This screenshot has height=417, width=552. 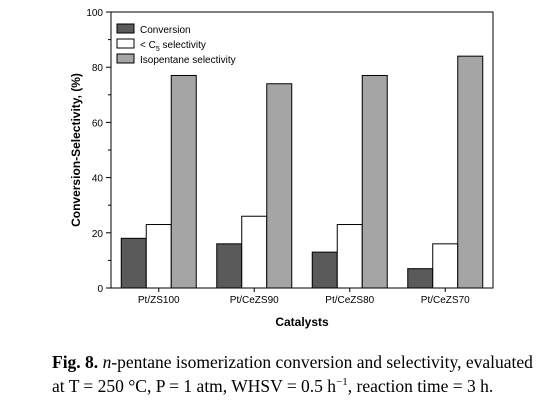 What do you see at coordinates (107, 362) in the screenshot?
I see `caption-italic-n: n` at bounding box center [107, 362].